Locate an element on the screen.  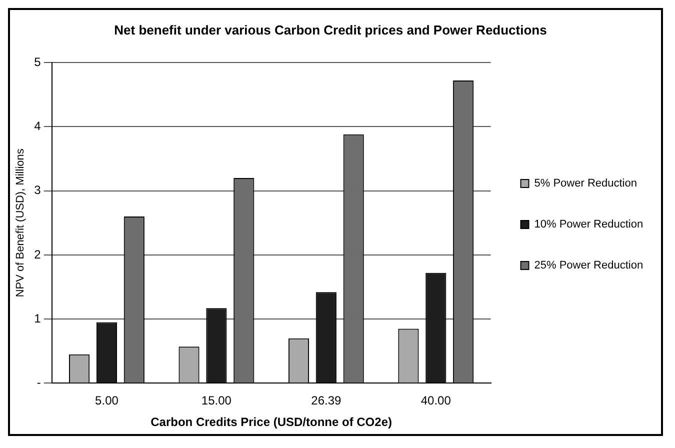
y-tick-label: - is located at coordinates (38, 383).